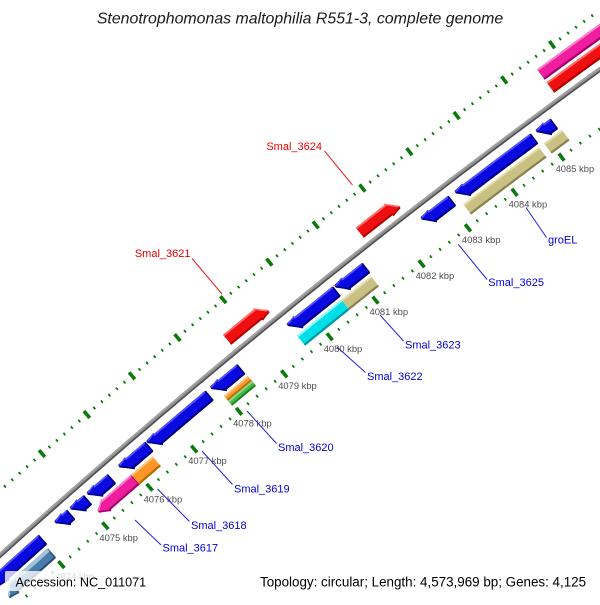  I want to click on svg-text: Smal_3624, so click(294, 147).